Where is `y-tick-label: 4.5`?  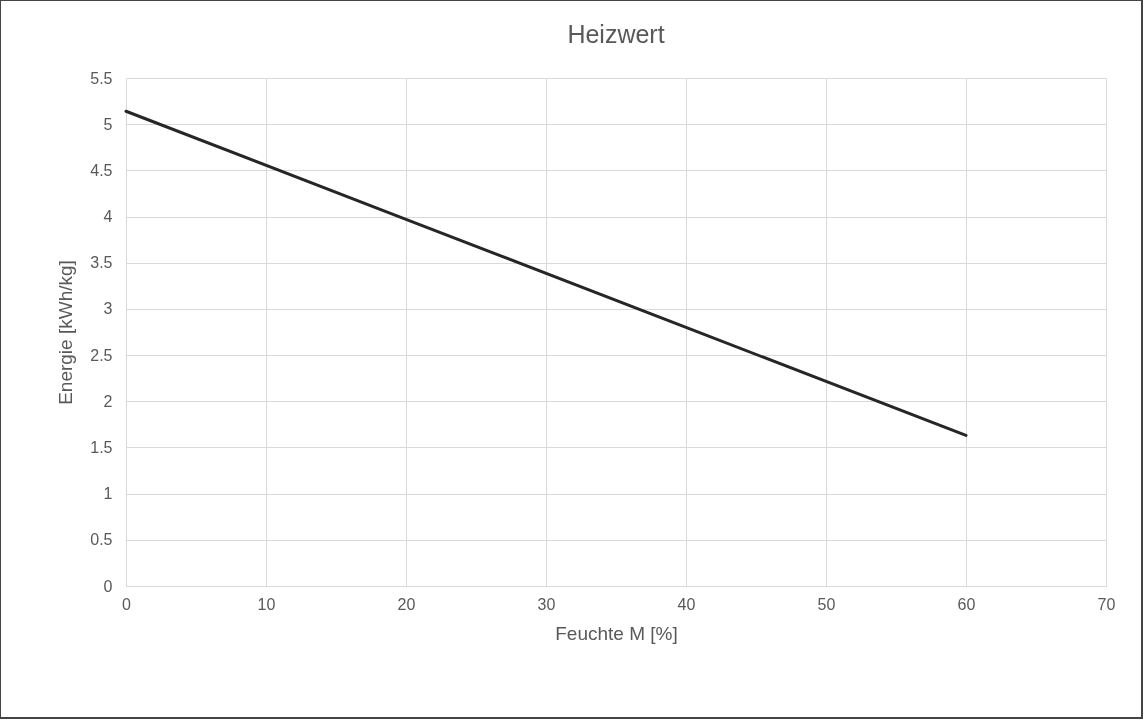 y-tick-label: 4.5 is located at coordinates (101, 170).